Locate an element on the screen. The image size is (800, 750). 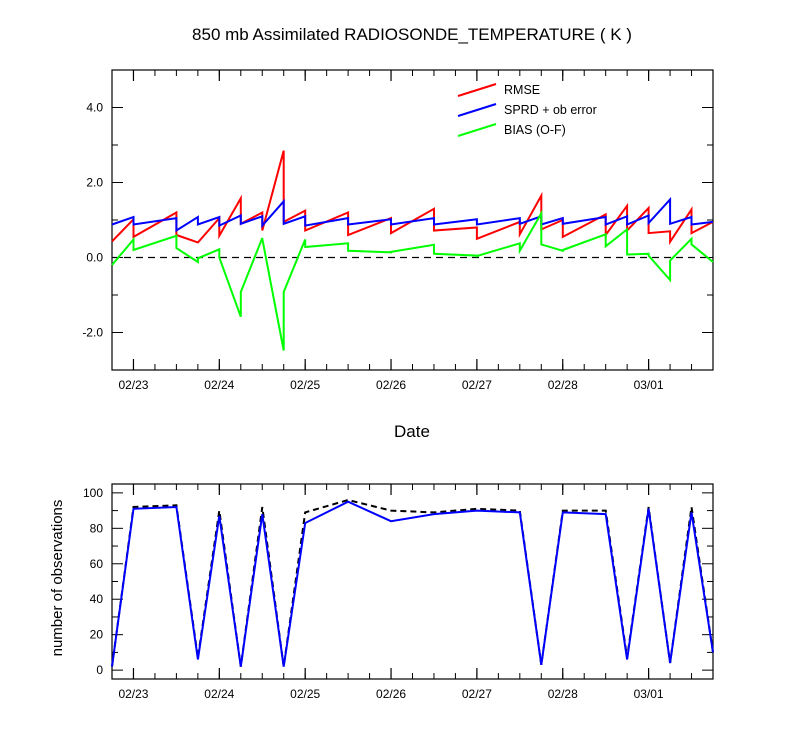
series-line-rmse is located at coordinates (412, 198).